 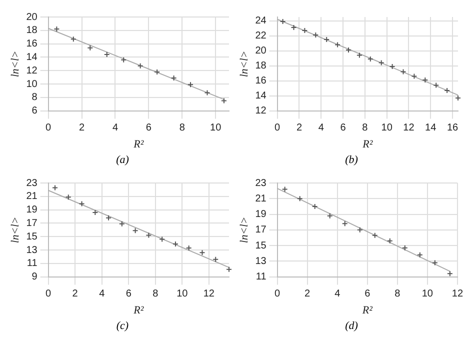 What do you see at coordinates (35, 277) in the screenshot?
I see `y-tick-label: 9` at bounding box center [35, 277].